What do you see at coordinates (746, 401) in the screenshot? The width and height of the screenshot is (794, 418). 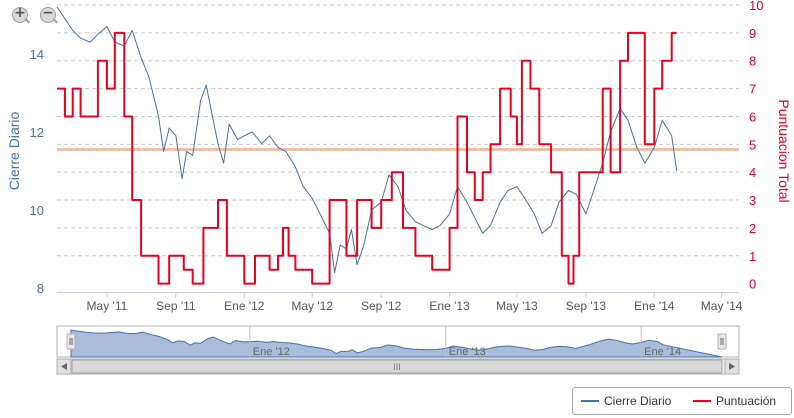 I see `legend-label: Puntuación` at bounding box center [746, 401].